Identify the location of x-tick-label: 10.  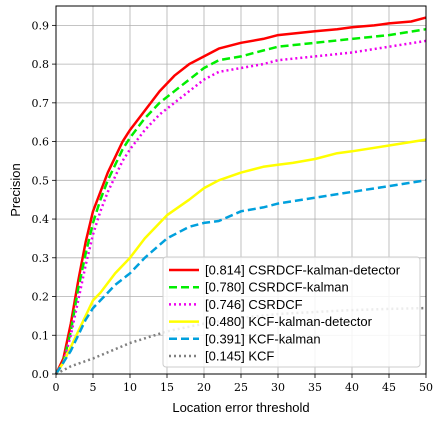
(130, 387).